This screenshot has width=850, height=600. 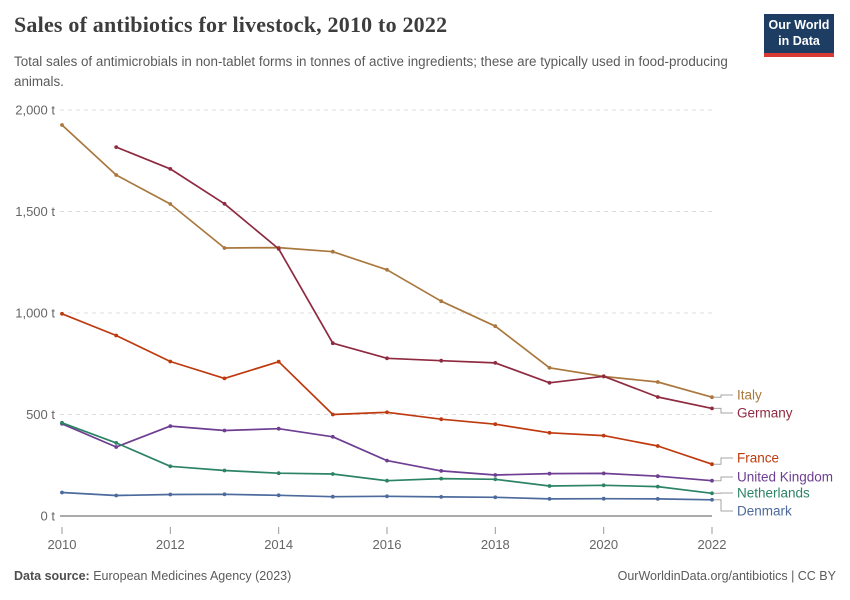 What do you see at coordinates (35, 110) in the screenshot?
I see `y-tick-label: 2,000 t` at bounding box center [35, 110].